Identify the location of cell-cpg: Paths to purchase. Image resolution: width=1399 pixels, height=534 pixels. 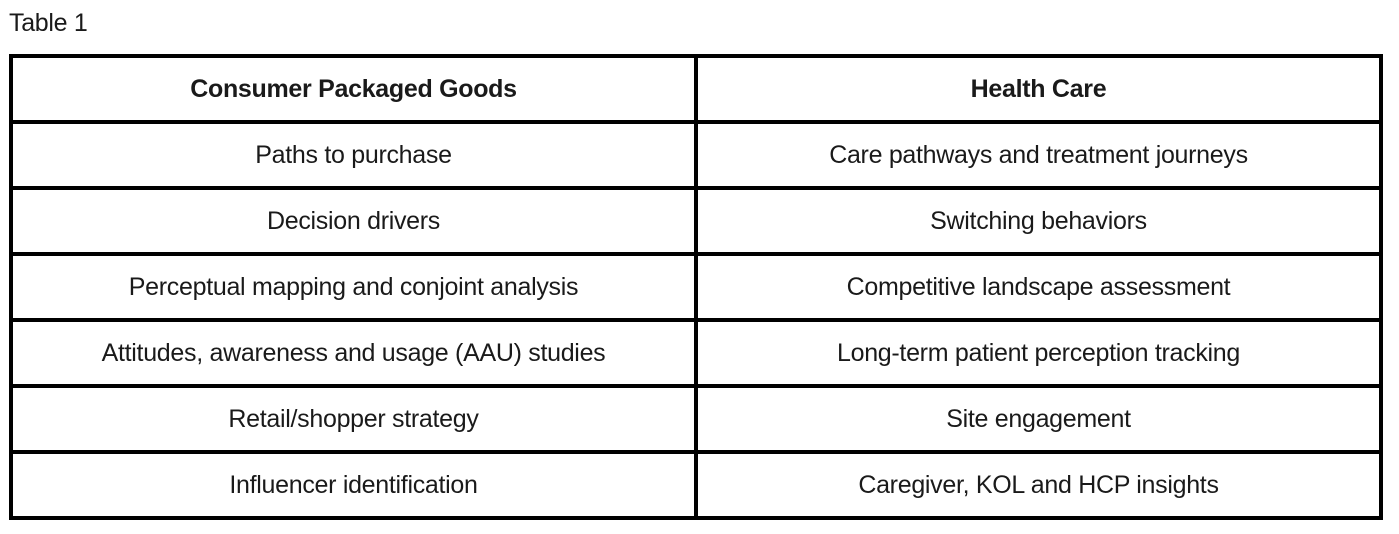
(353, 155).